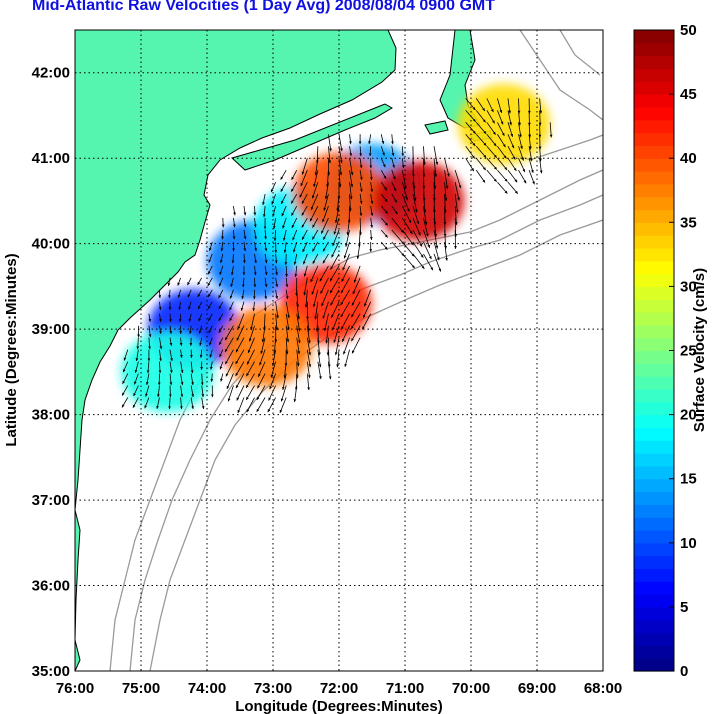 This screenshot has width=724, height=714. Describe the element at coordinates (688, 479) in the screenshot. I see `colorbar-tick-label: 15` at that location.